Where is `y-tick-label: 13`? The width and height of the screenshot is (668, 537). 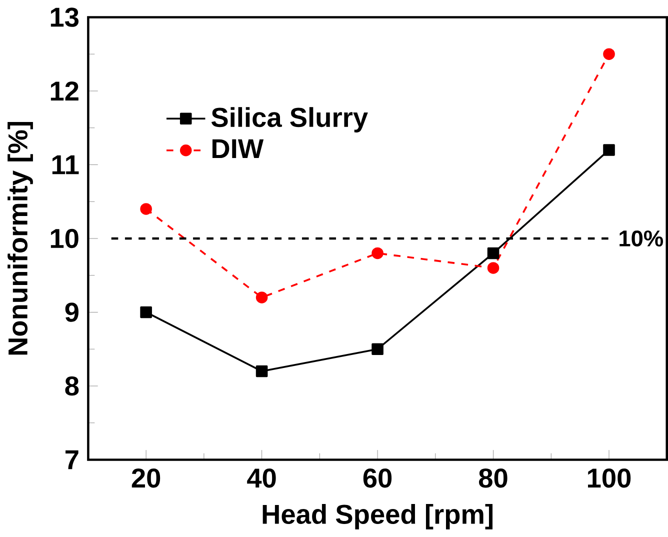
y-tick-label: 13 is located at coordinates (64, 17).